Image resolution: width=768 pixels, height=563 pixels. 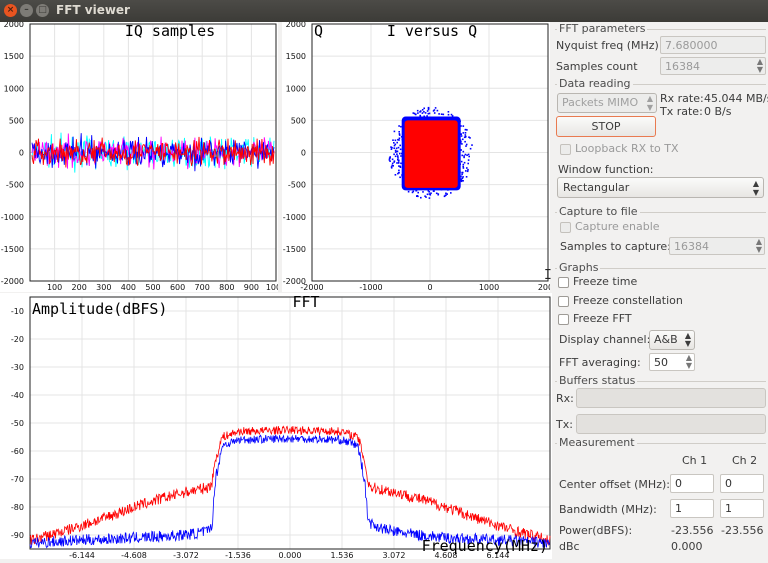 I want to click on window-function-select: Rectangular ▲ ▼, so click(x=660, y=187).